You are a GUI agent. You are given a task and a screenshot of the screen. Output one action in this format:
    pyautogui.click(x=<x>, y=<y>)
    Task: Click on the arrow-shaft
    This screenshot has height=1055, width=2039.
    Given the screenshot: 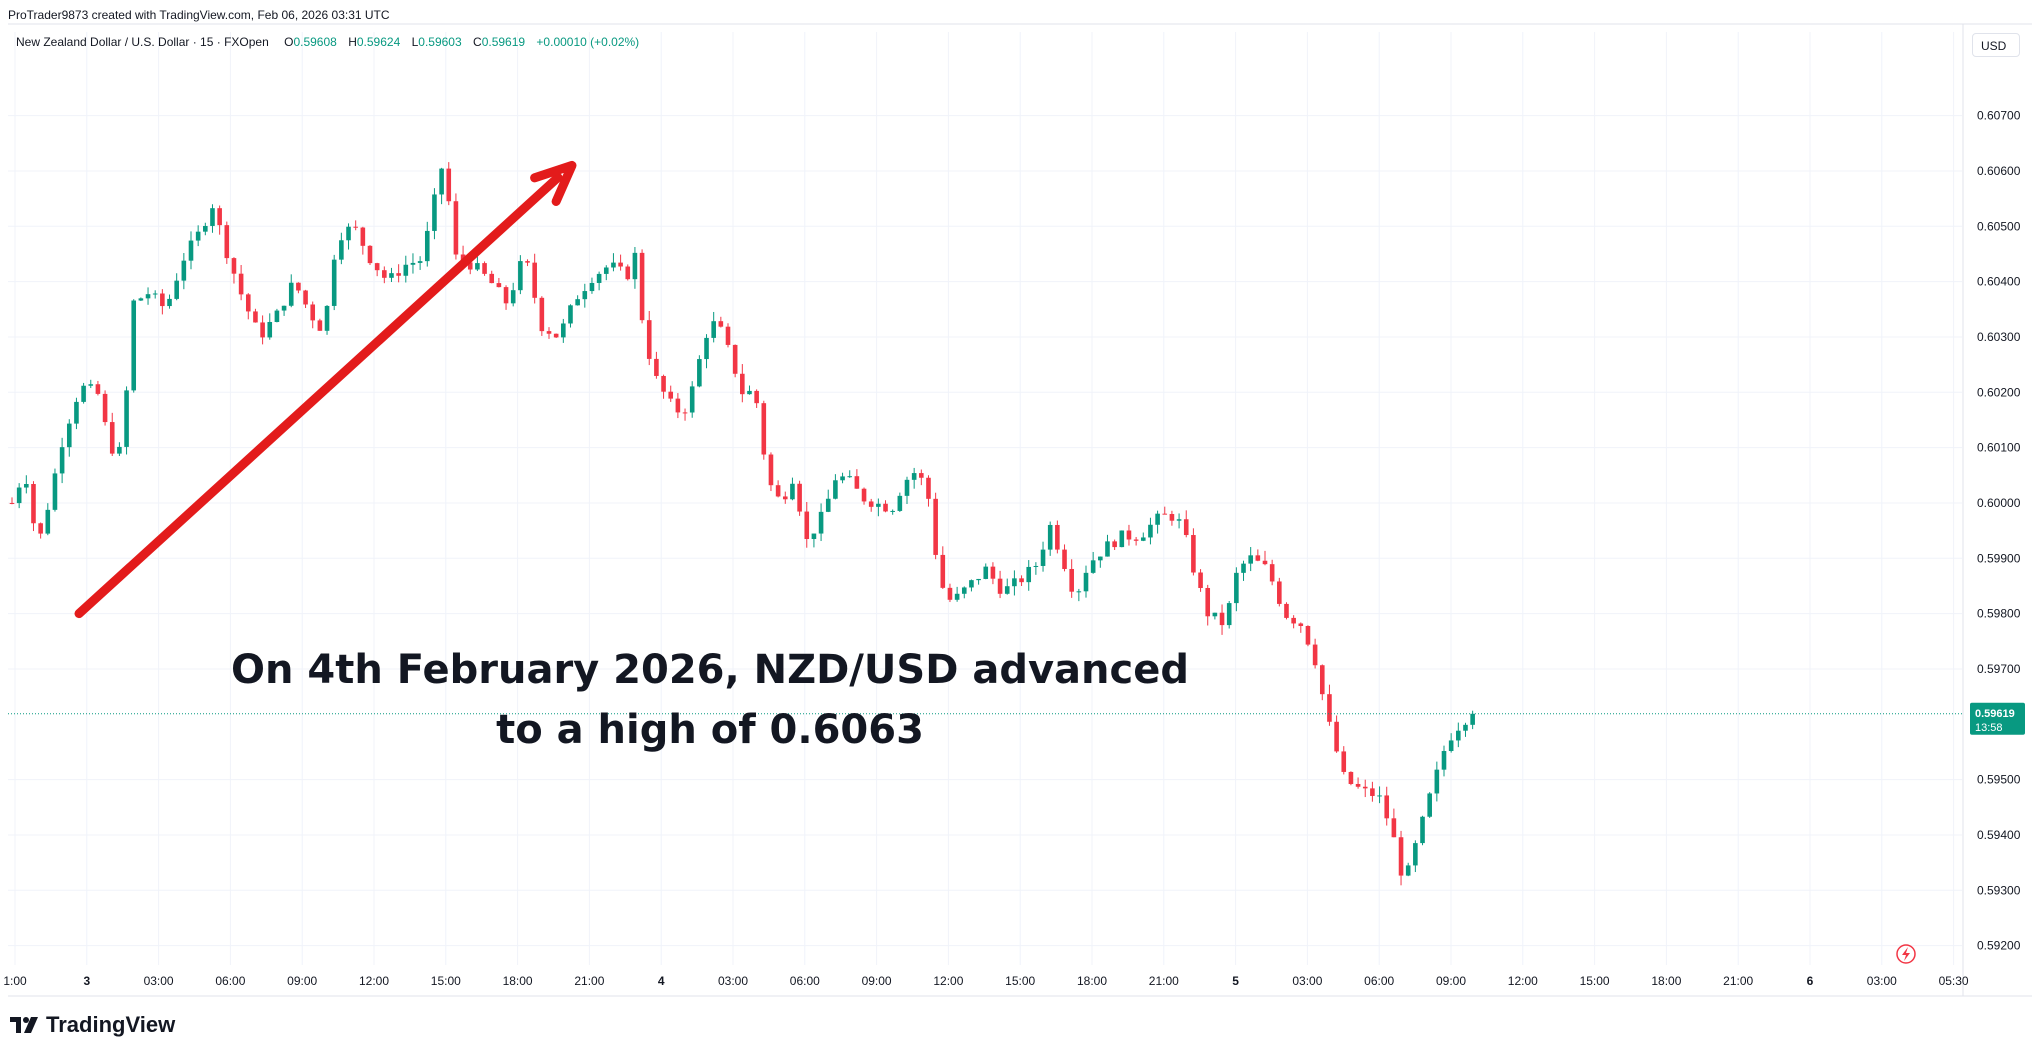 What is the action you would take?
    pyautogui.click(x=318, y=395)
    